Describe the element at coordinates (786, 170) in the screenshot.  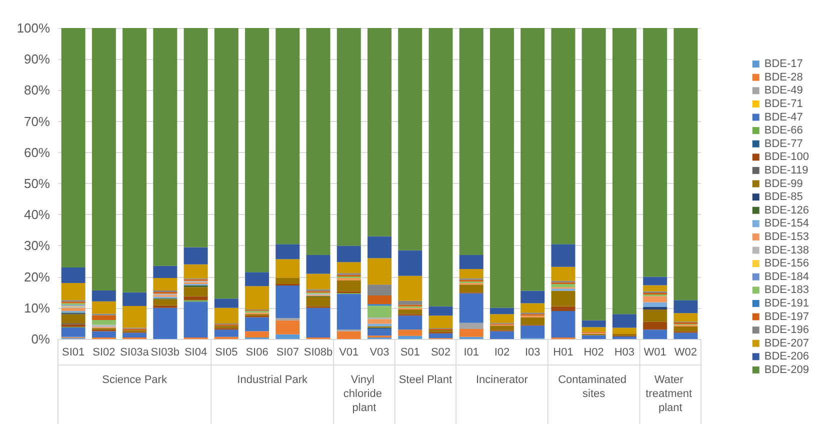
I see `legend-label: BDE-119` at that location.